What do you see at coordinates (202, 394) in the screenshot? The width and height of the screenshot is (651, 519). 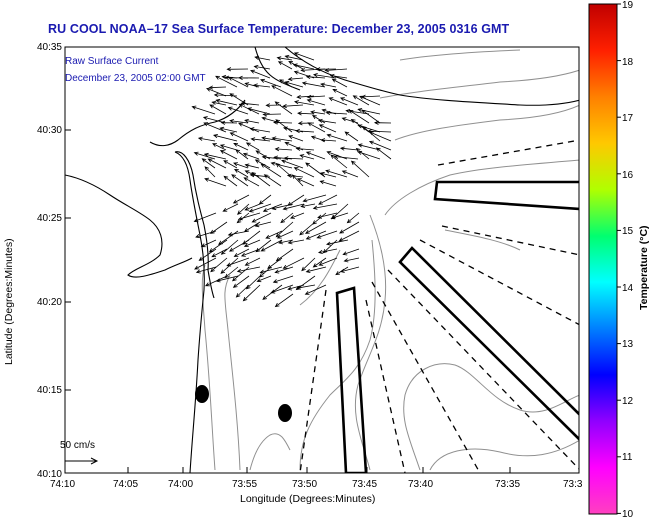 I see `buoy-marker` at bounding box center [202, 394].